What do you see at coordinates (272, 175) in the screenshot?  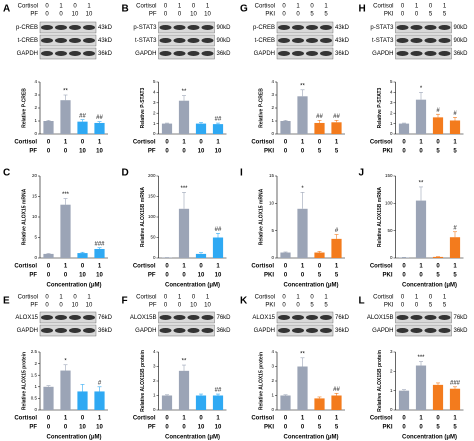 I see `y-tick-label: 15` at bounding box center [272, 175].